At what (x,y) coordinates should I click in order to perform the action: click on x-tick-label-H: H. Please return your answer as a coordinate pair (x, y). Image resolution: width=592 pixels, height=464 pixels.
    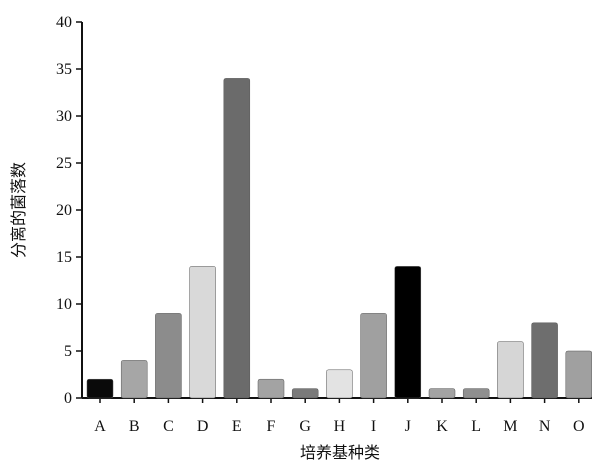
    Looking at the image, I should click on (340, 426).